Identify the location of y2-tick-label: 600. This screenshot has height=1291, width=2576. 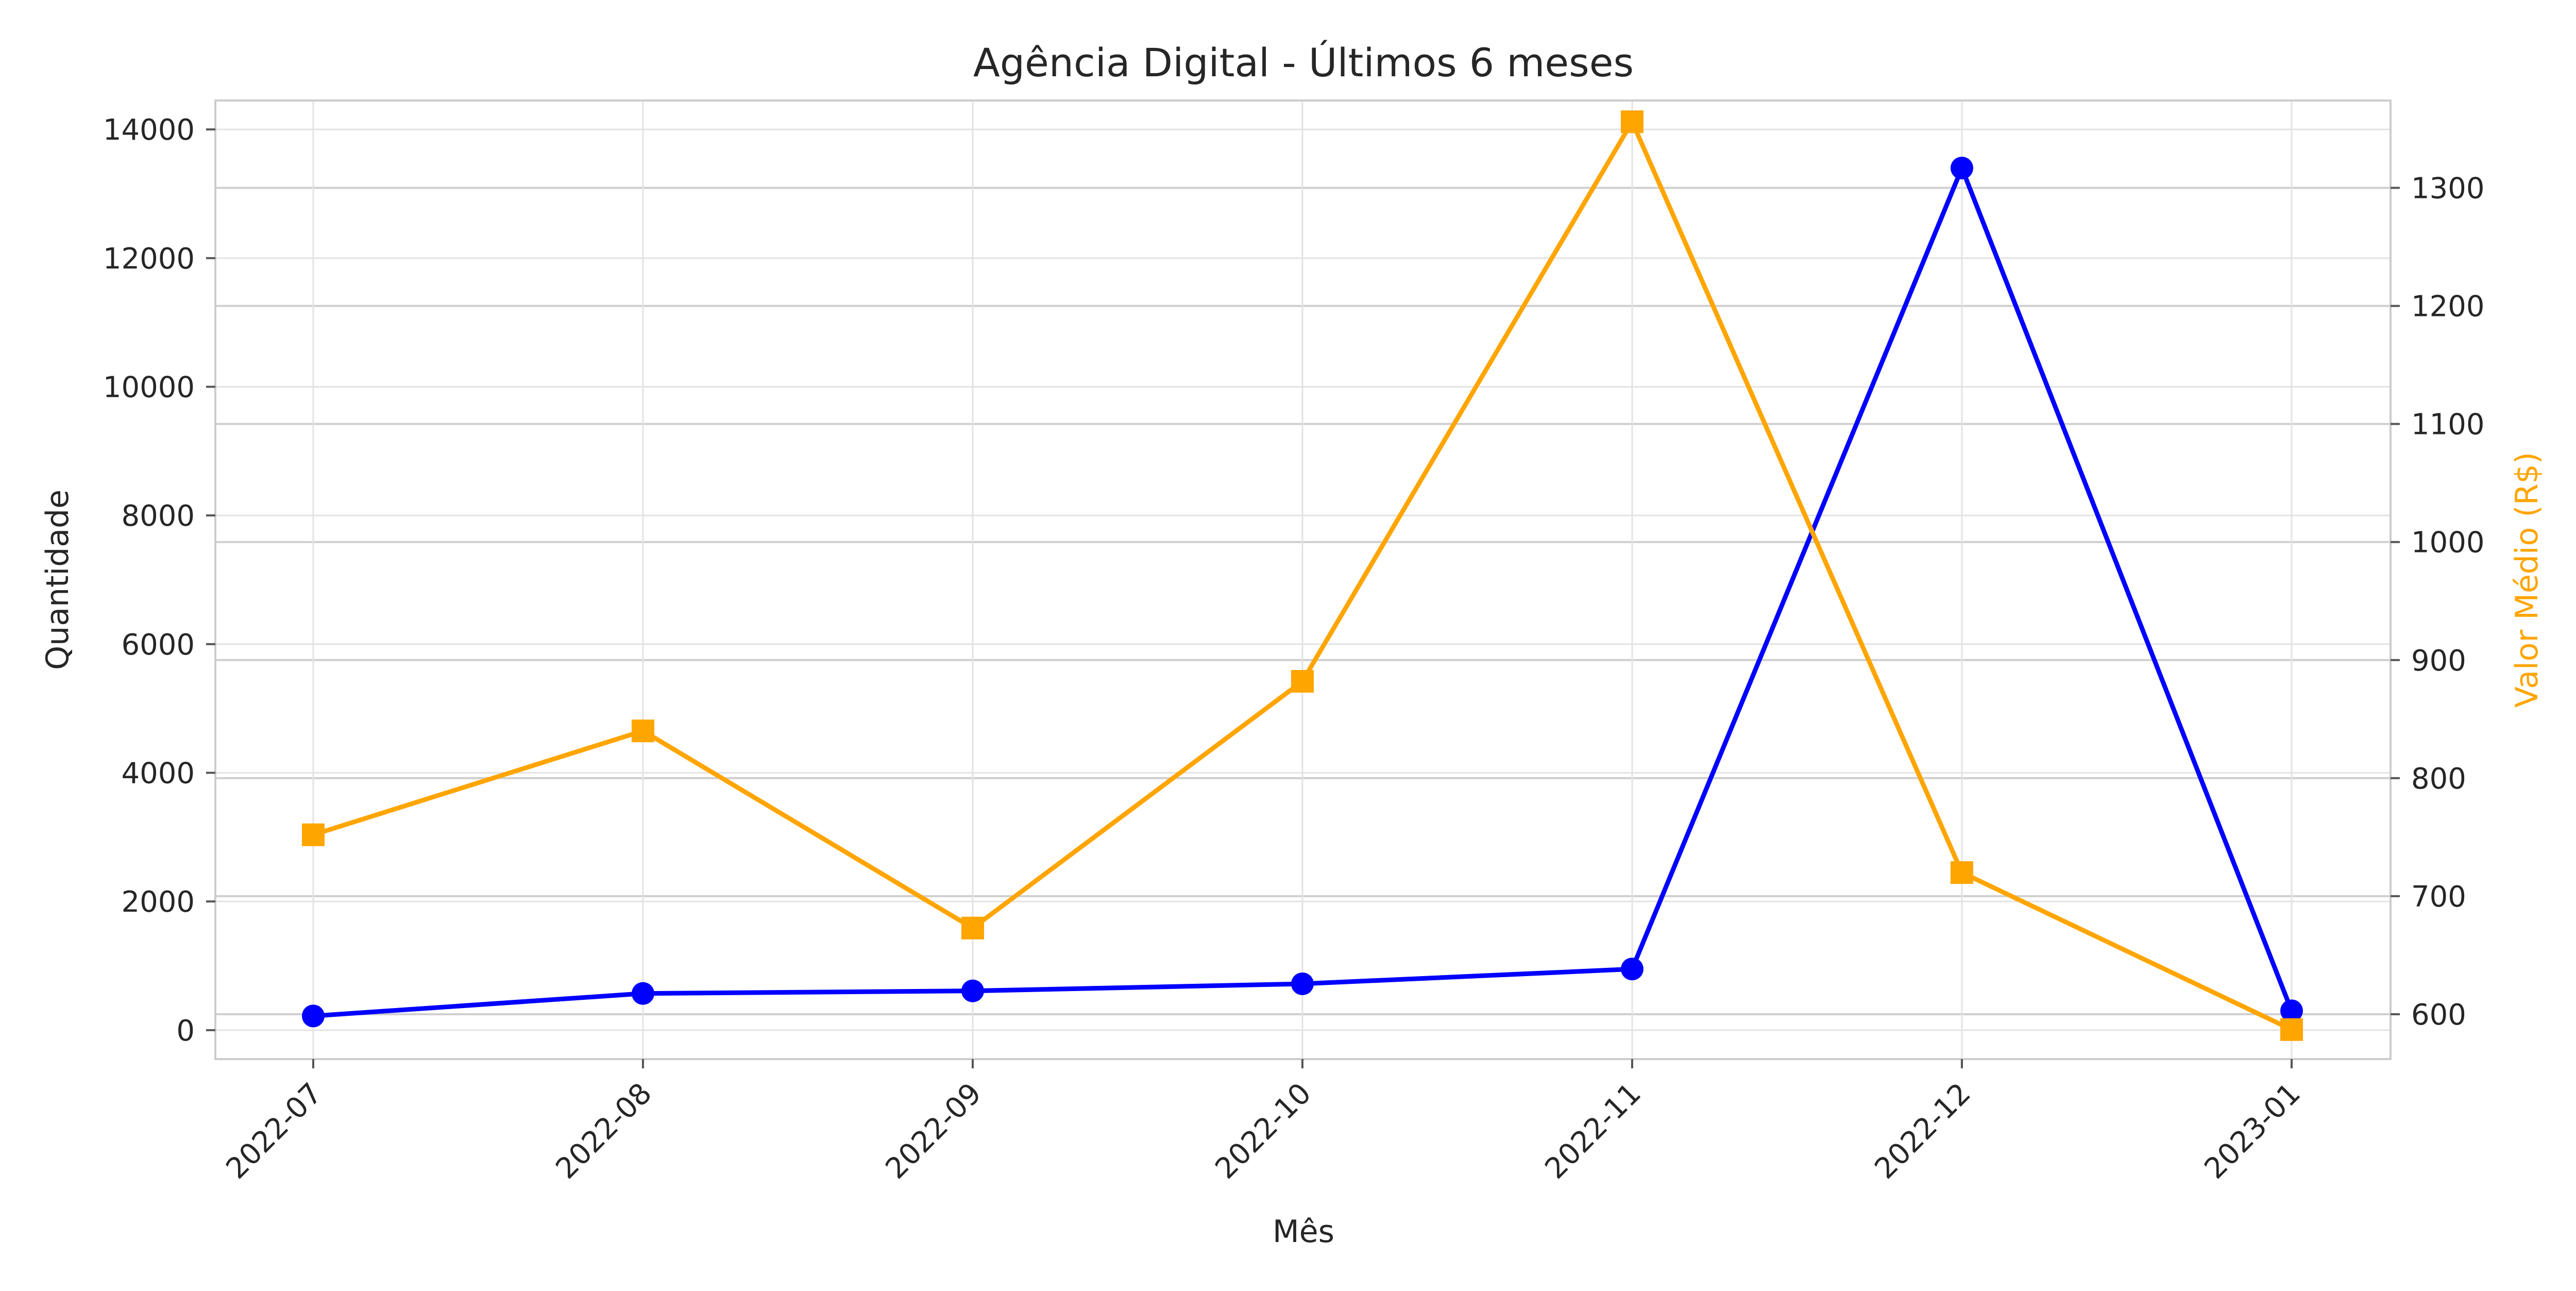
(2438, 1015).